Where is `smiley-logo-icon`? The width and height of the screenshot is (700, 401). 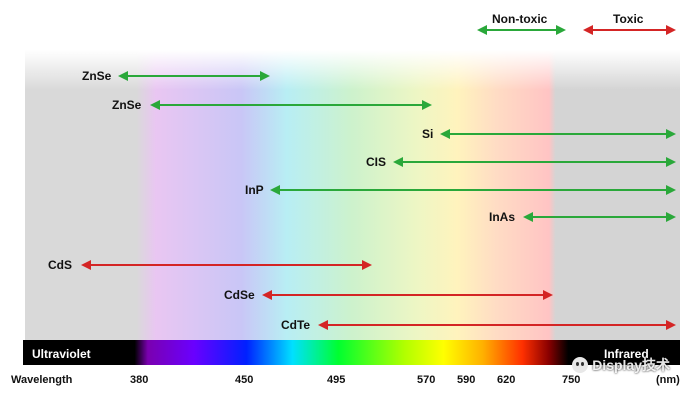
smiley-logo-icon is located at coordinates (580, 365).